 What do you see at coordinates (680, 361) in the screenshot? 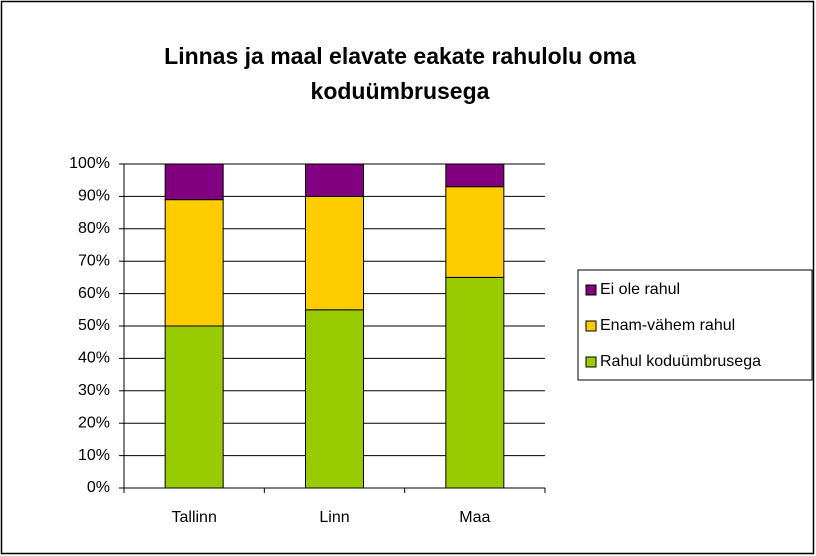
I see `legend-label: Rahul koduümbrusega` at bounding box center [680, 361].